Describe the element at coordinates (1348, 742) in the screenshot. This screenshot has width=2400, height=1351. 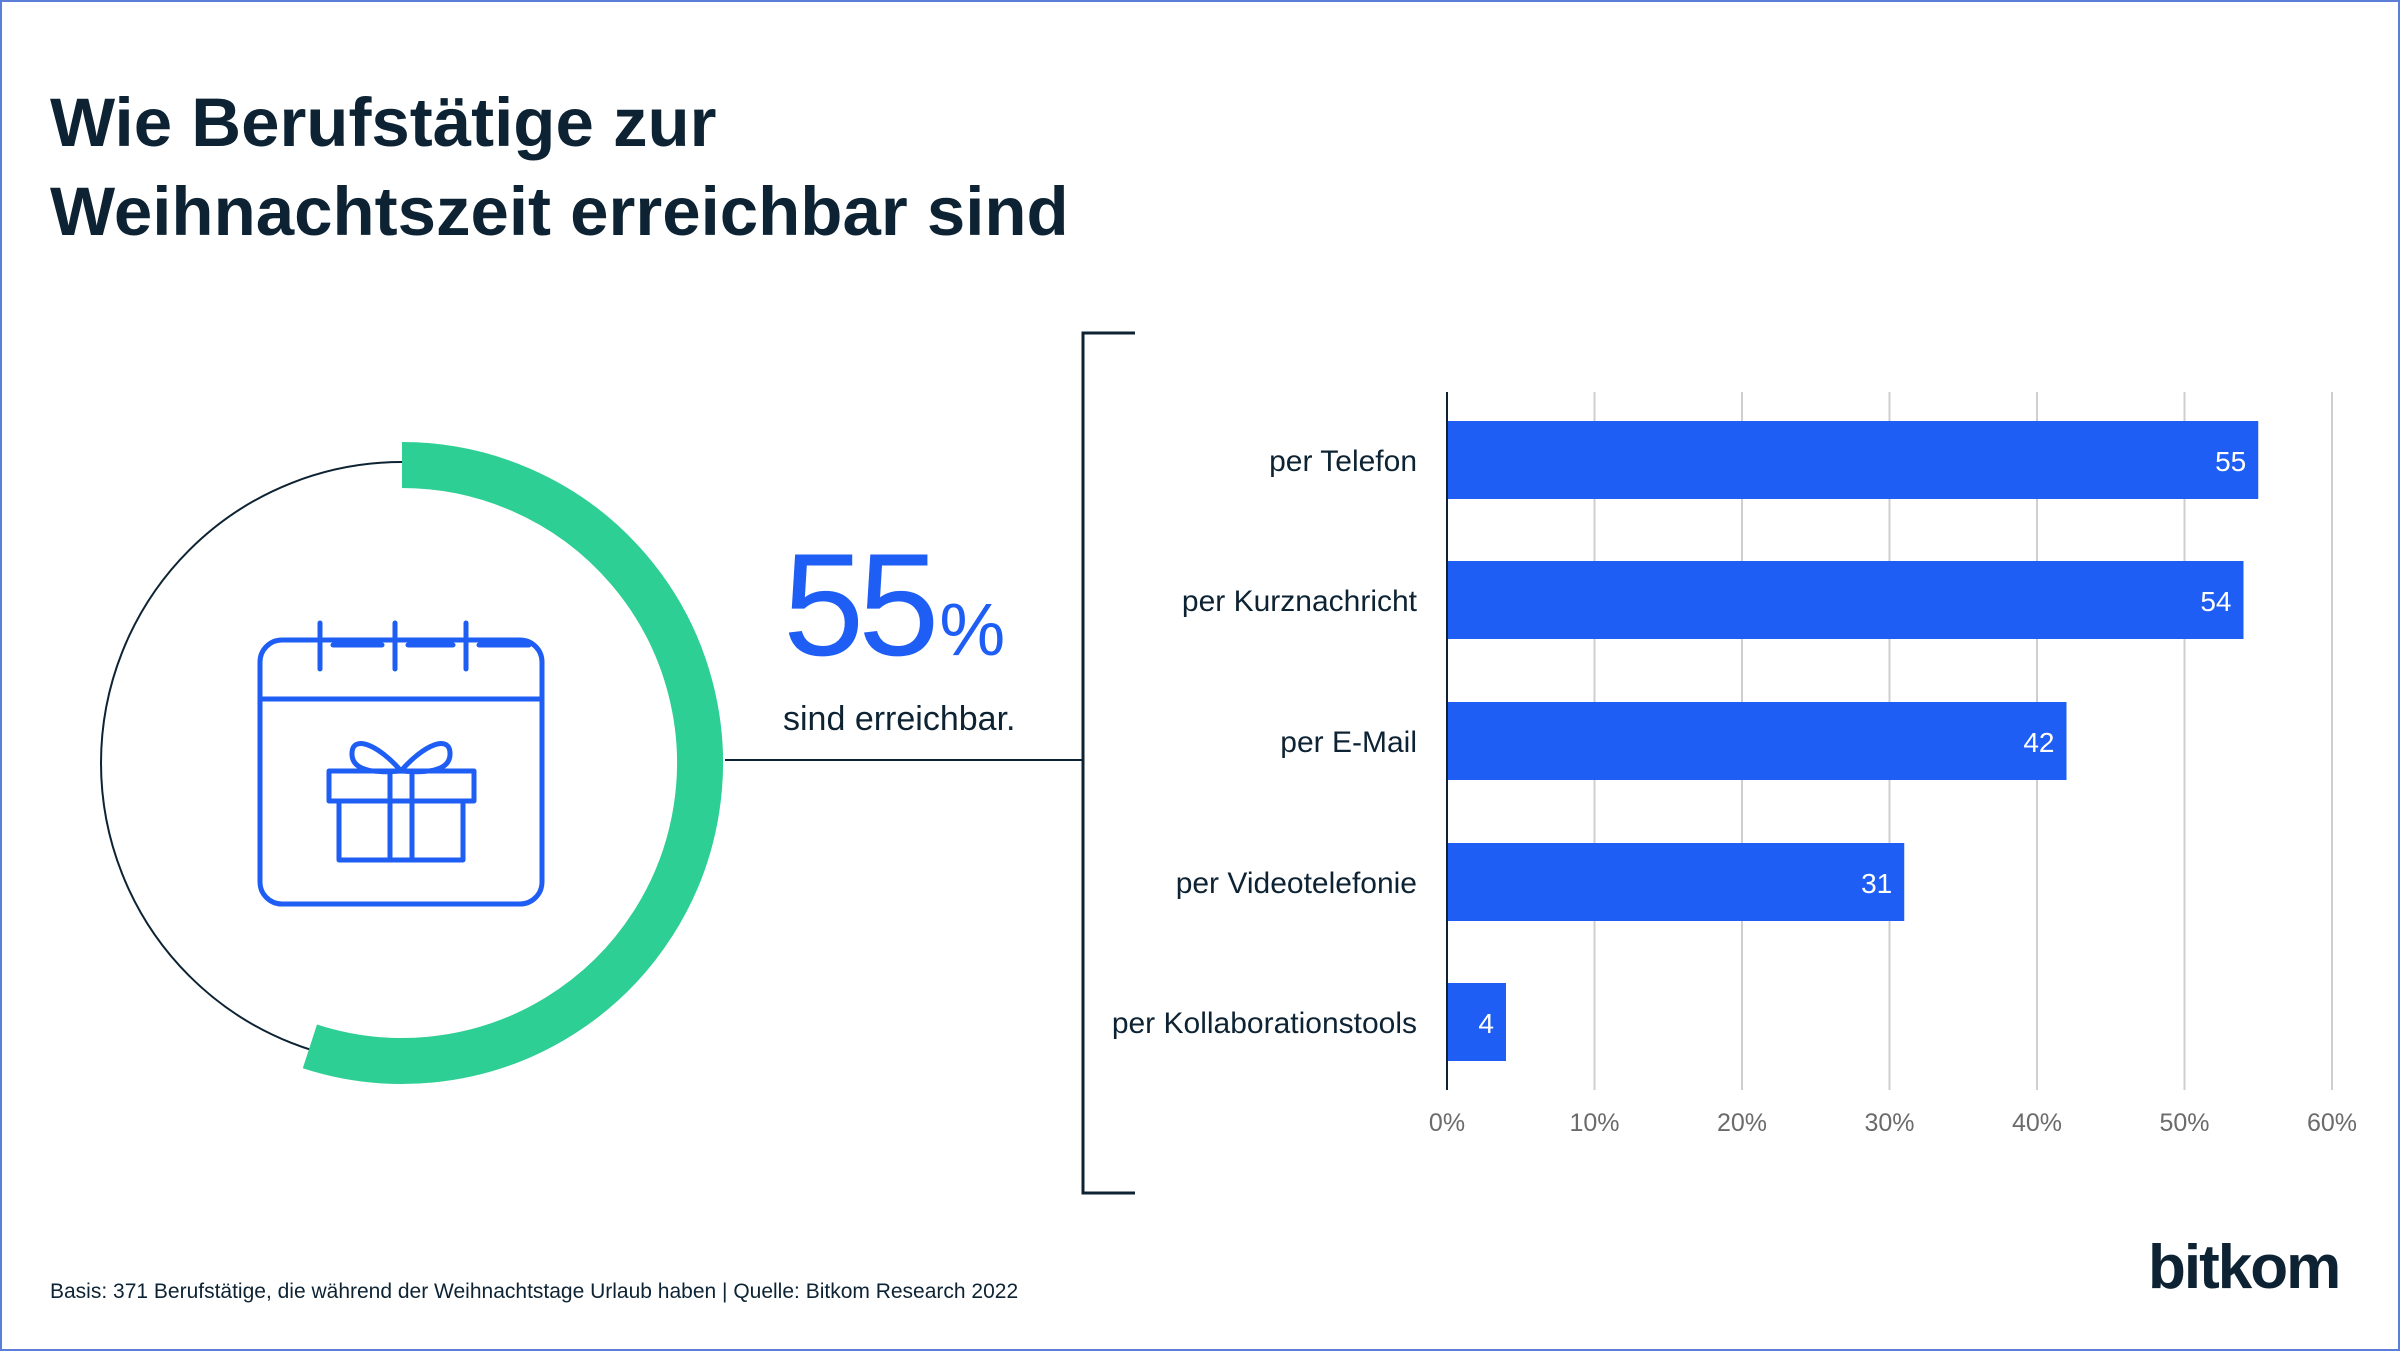
I see `category-label: per E-Mail` at that location.